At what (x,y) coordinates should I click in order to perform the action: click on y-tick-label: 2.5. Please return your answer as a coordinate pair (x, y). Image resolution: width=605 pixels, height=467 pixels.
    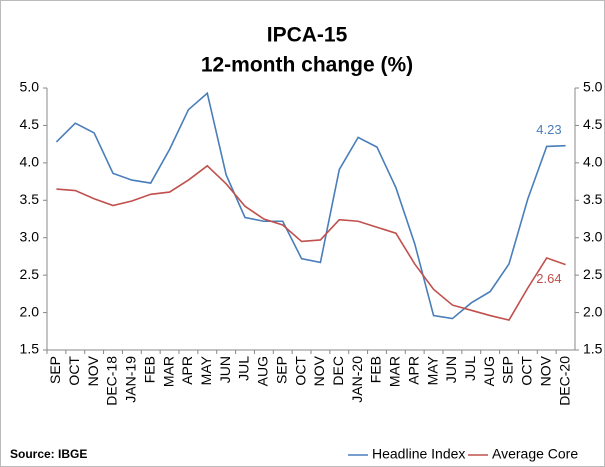
    Looking at the image, I should click on (30, 274).